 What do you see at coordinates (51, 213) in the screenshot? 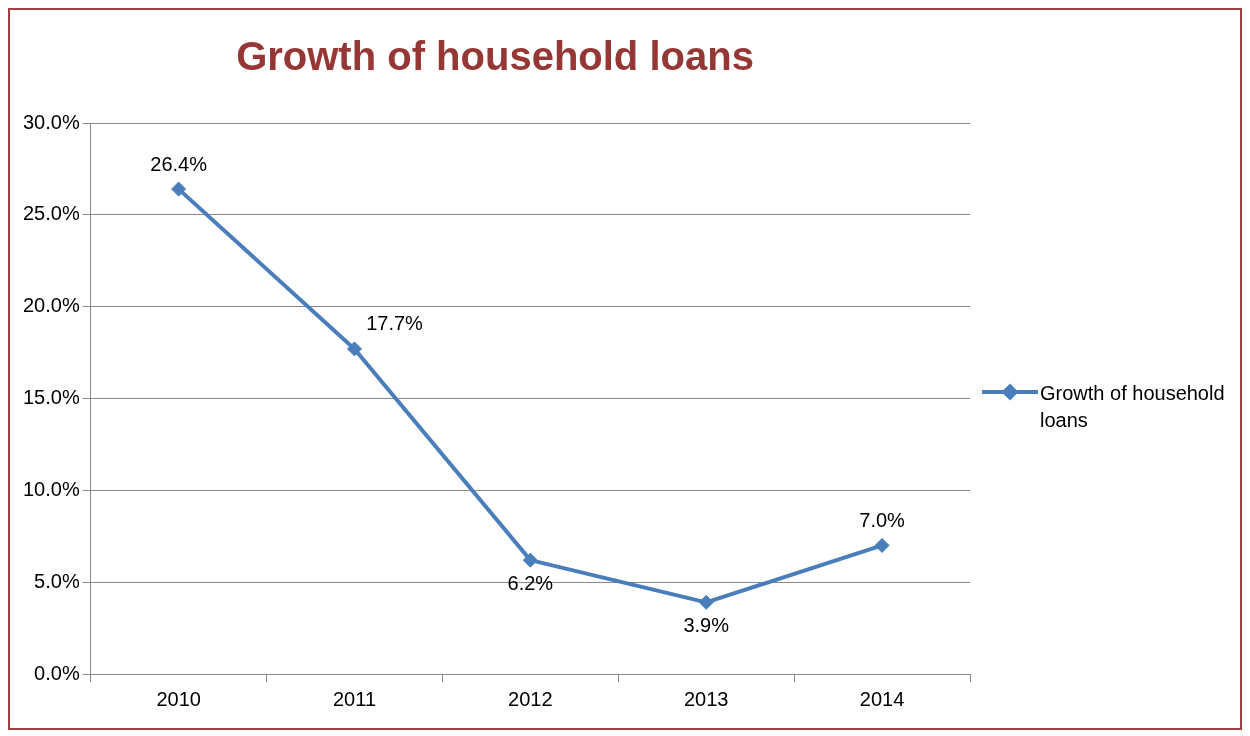
I see `y-tick-label: 25.0%` at bounding box center [51, 213].